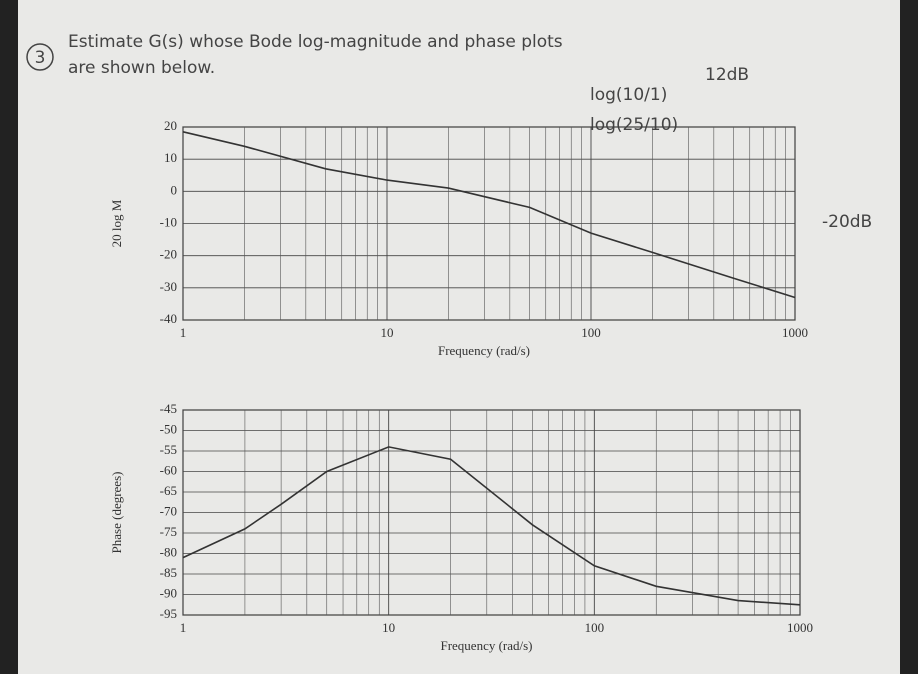 The height and width of the screenshot is (674, 918). What do you see at coordinates (168, 572) in the screenshot?
I see `y-tick-label: -85` at bounding box center [168, 572].